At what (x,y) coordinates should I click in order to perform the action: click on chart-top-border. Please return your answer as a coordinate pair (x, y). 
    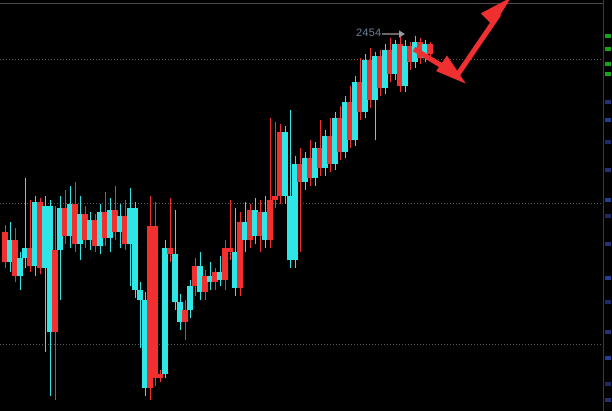
    Looking at the image, I should click on (306, 3).